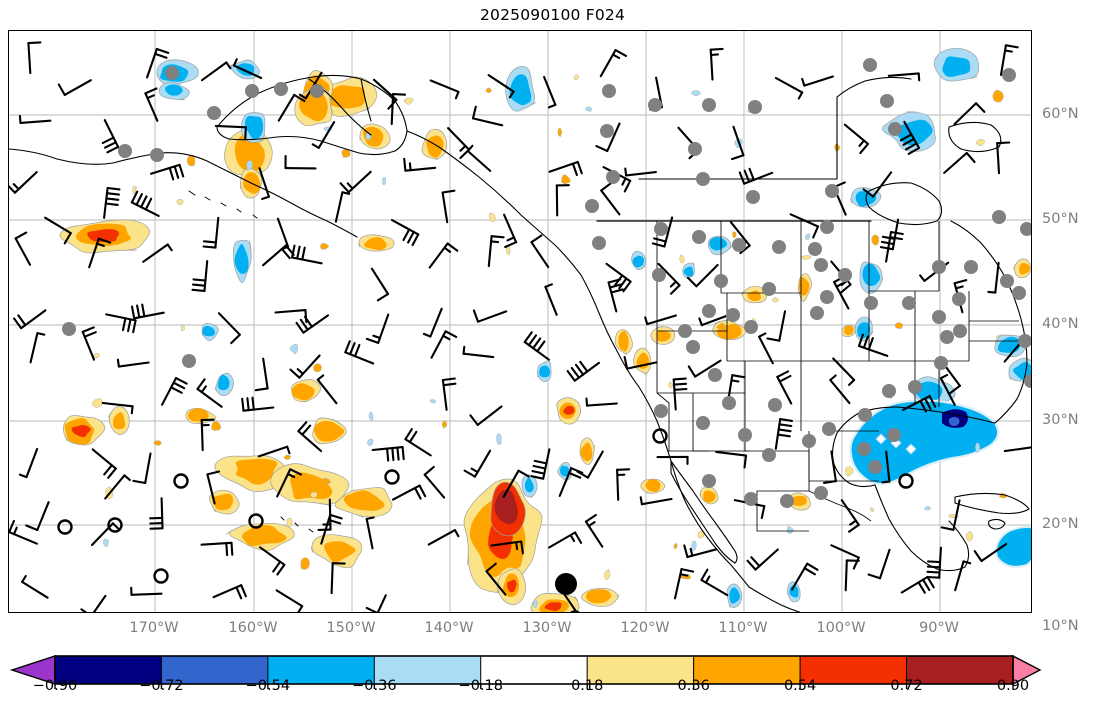 The height and width of the screenshot is (712, 1105). What do you see at coordinates (566, 584) in the screenshot?
I see `filled-circle-marker` at bounding box center [566, 584].